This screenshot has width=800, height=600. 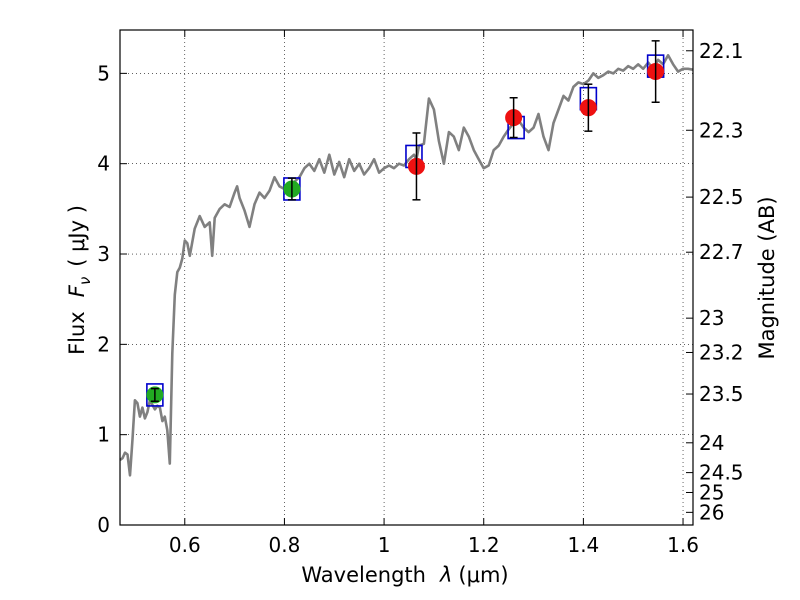 What do you see at coordinates (583, 545) in the screenshot?
I see `x-tick-label: 1.4` at bounding box center [583, 545].